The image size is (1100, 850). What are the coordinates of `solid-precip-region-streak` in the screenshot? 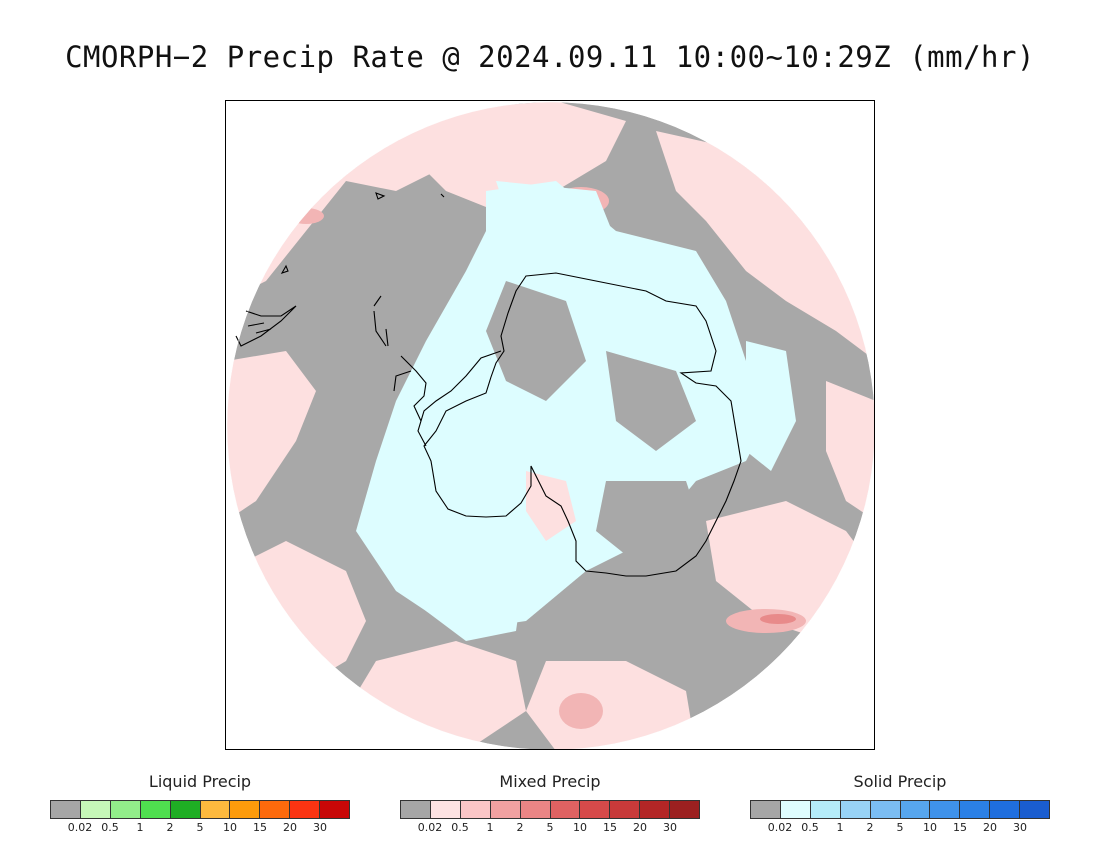 It's located at (456, 576).